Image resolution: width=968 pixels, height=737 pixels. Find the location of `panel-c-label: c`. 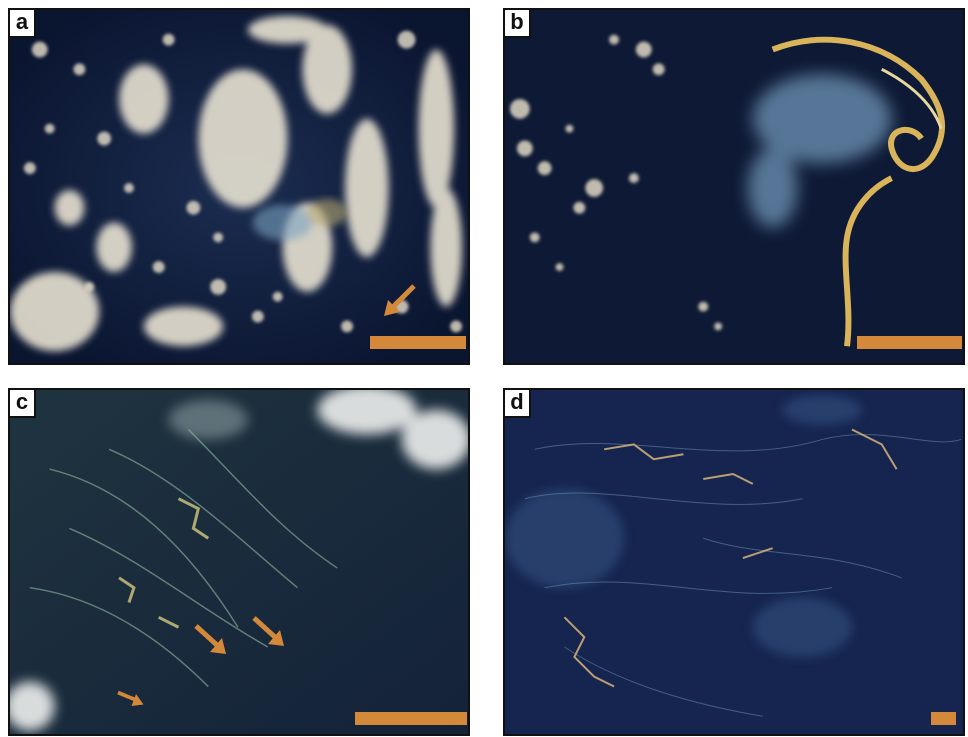

panel-c-label: c is located at coordinates (23, 404).